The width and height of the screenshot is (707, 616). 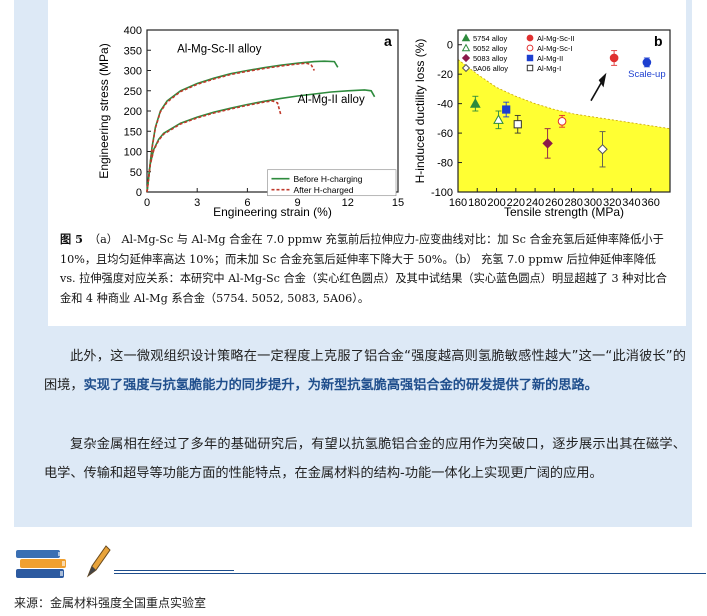 I want to click on paragraph-1-highlight: 实现了强度与抗氢脆能力的同步提升，为新型抗氢脆高强铝合金的研发提供了新的思路。, so click(x=340, y=385).